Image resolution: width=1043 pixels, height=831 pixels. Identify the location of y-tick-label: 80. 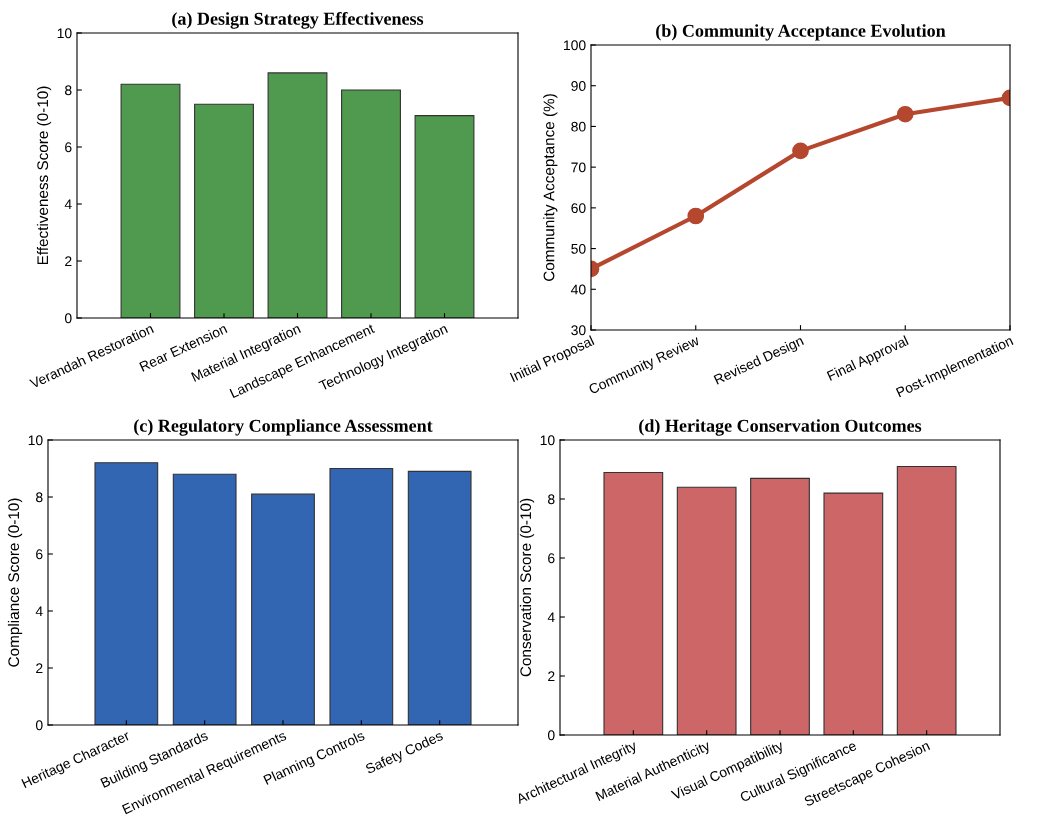
(578, 126).